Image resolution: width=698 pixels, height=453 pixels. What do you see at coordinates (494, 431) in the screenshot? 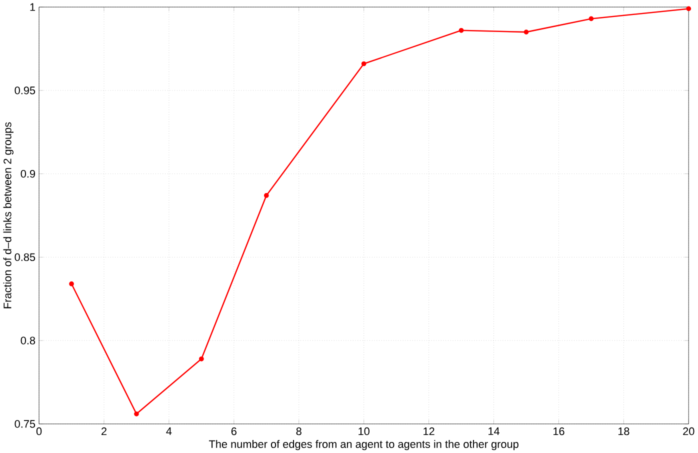
I see `x-tick-label: 14` at bounding box center [494, 431].